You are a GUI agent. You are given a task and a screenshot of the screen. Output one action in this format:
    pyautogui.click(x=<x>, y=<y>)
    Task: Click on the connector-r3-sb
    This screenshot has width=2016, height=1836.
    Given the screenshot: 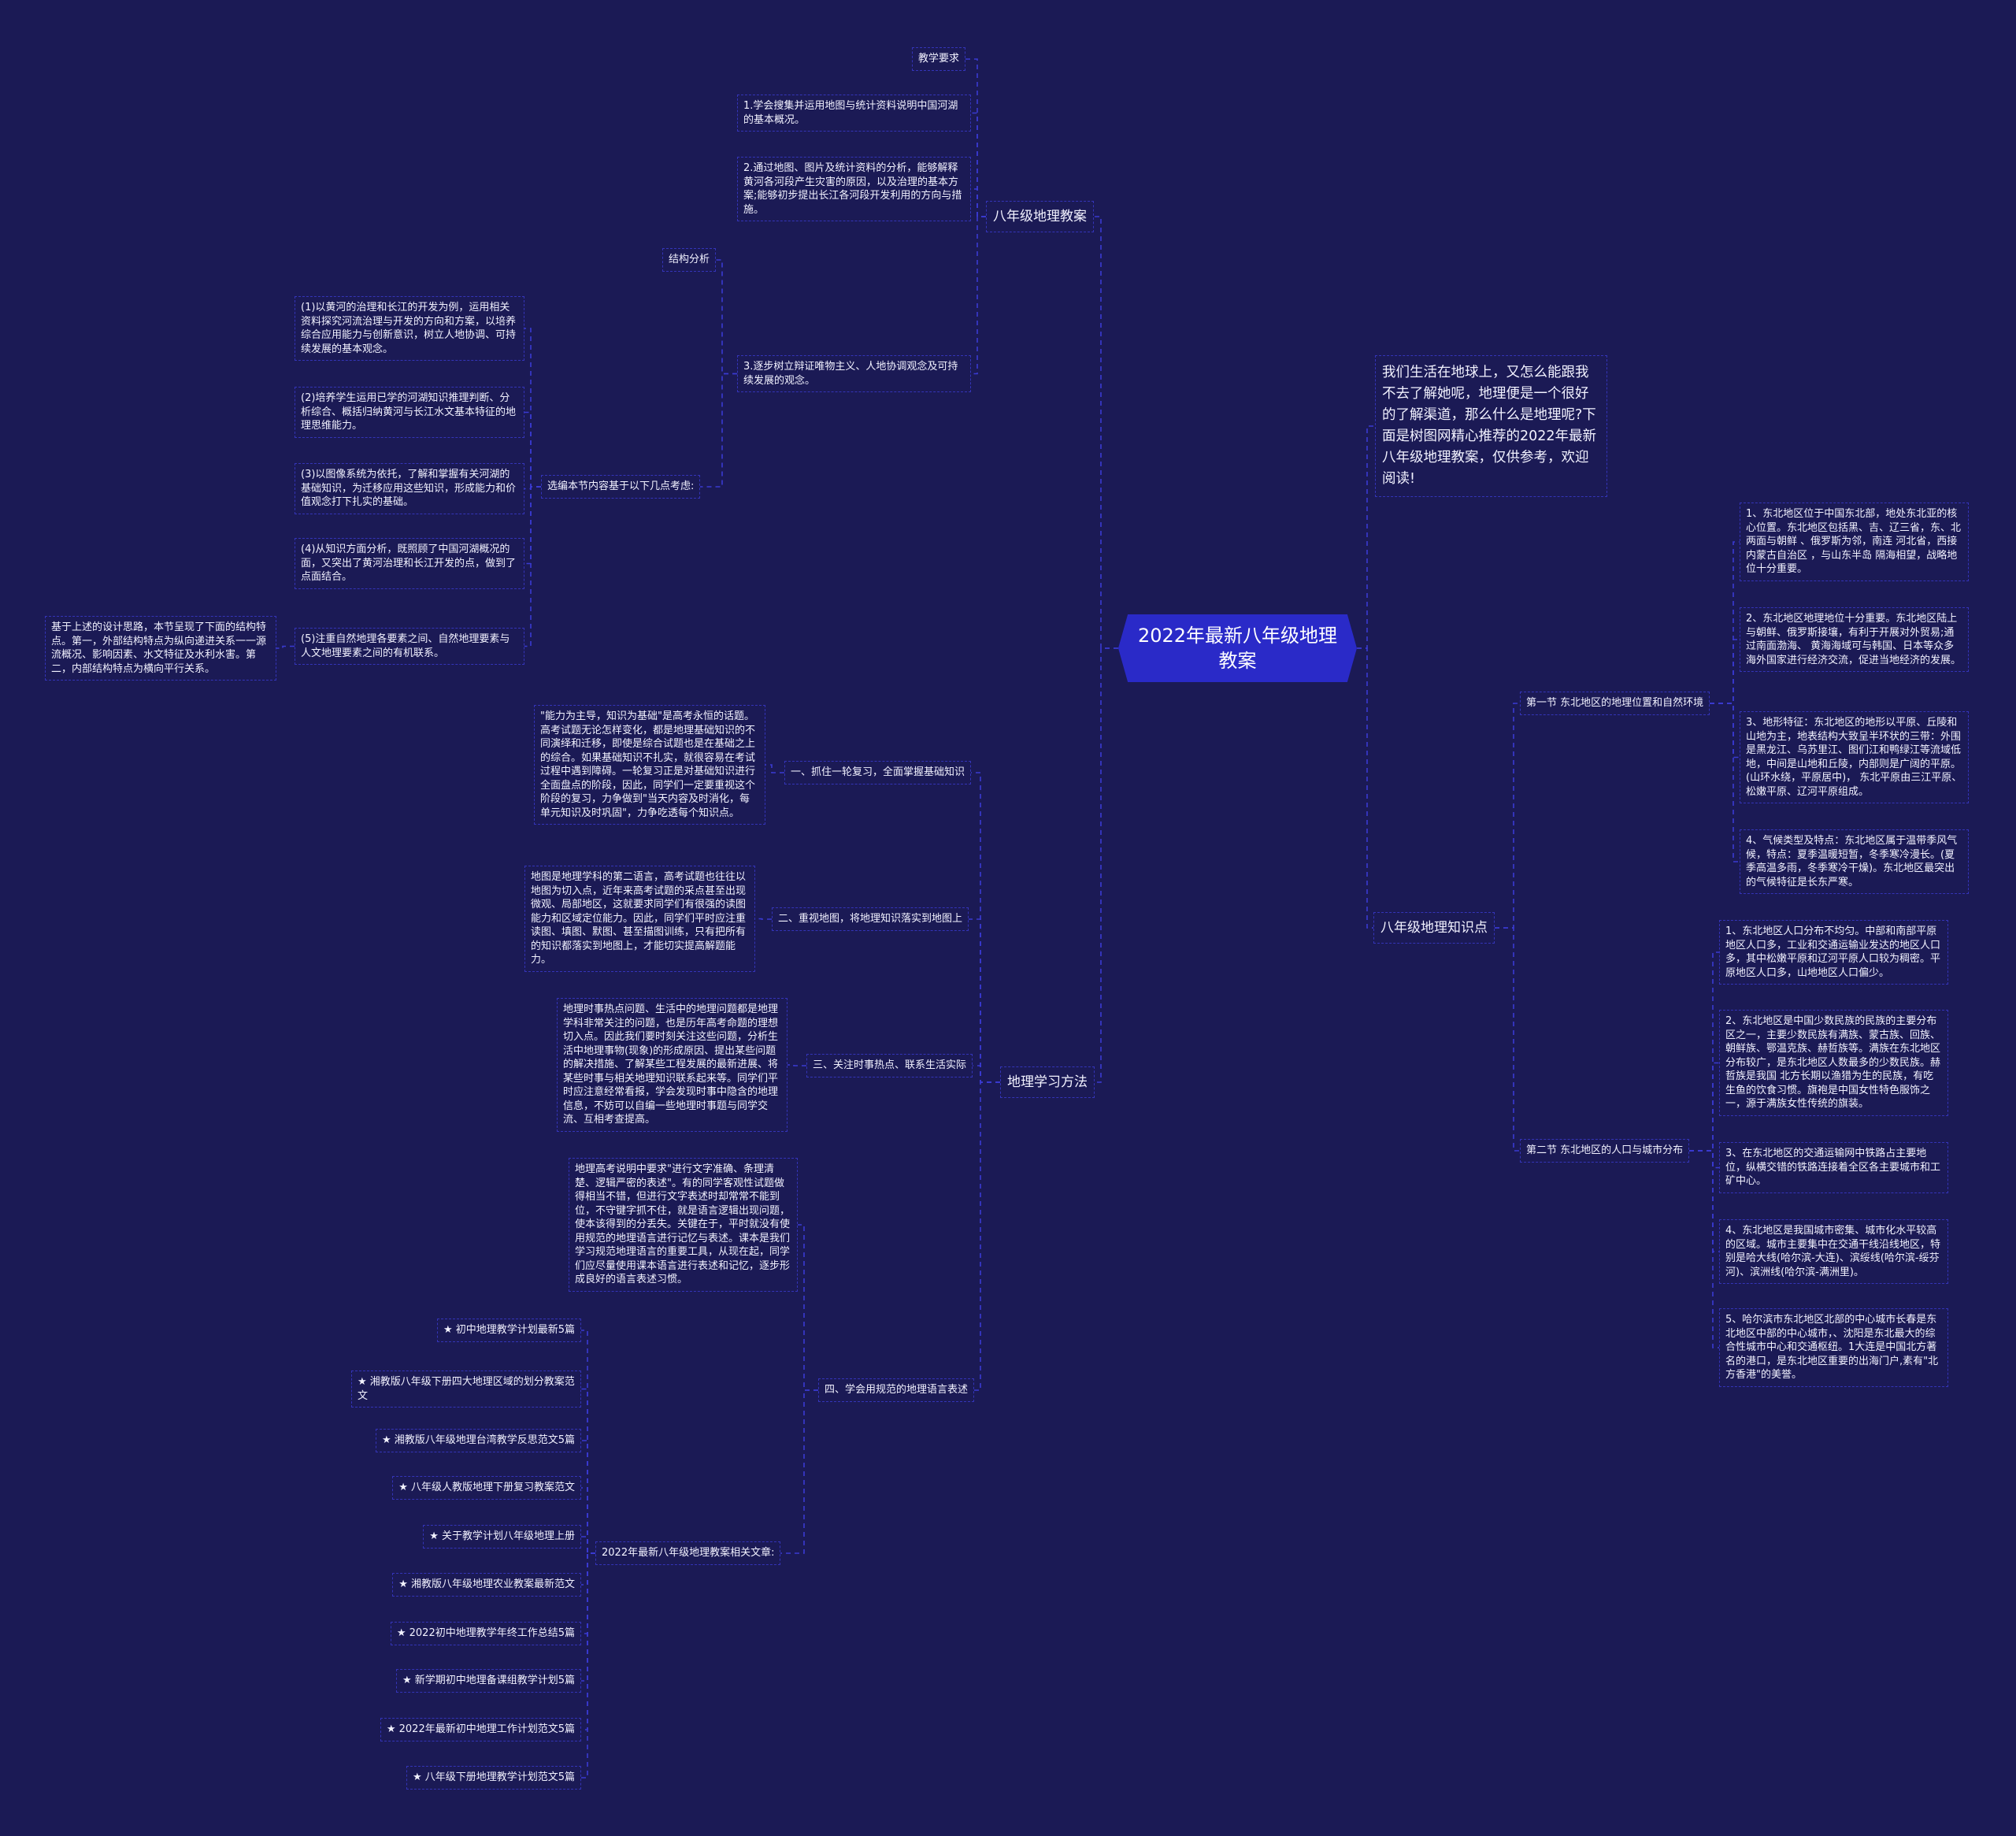 What is the action you would take?
    pyautogui.click(x=718, y=430)
    